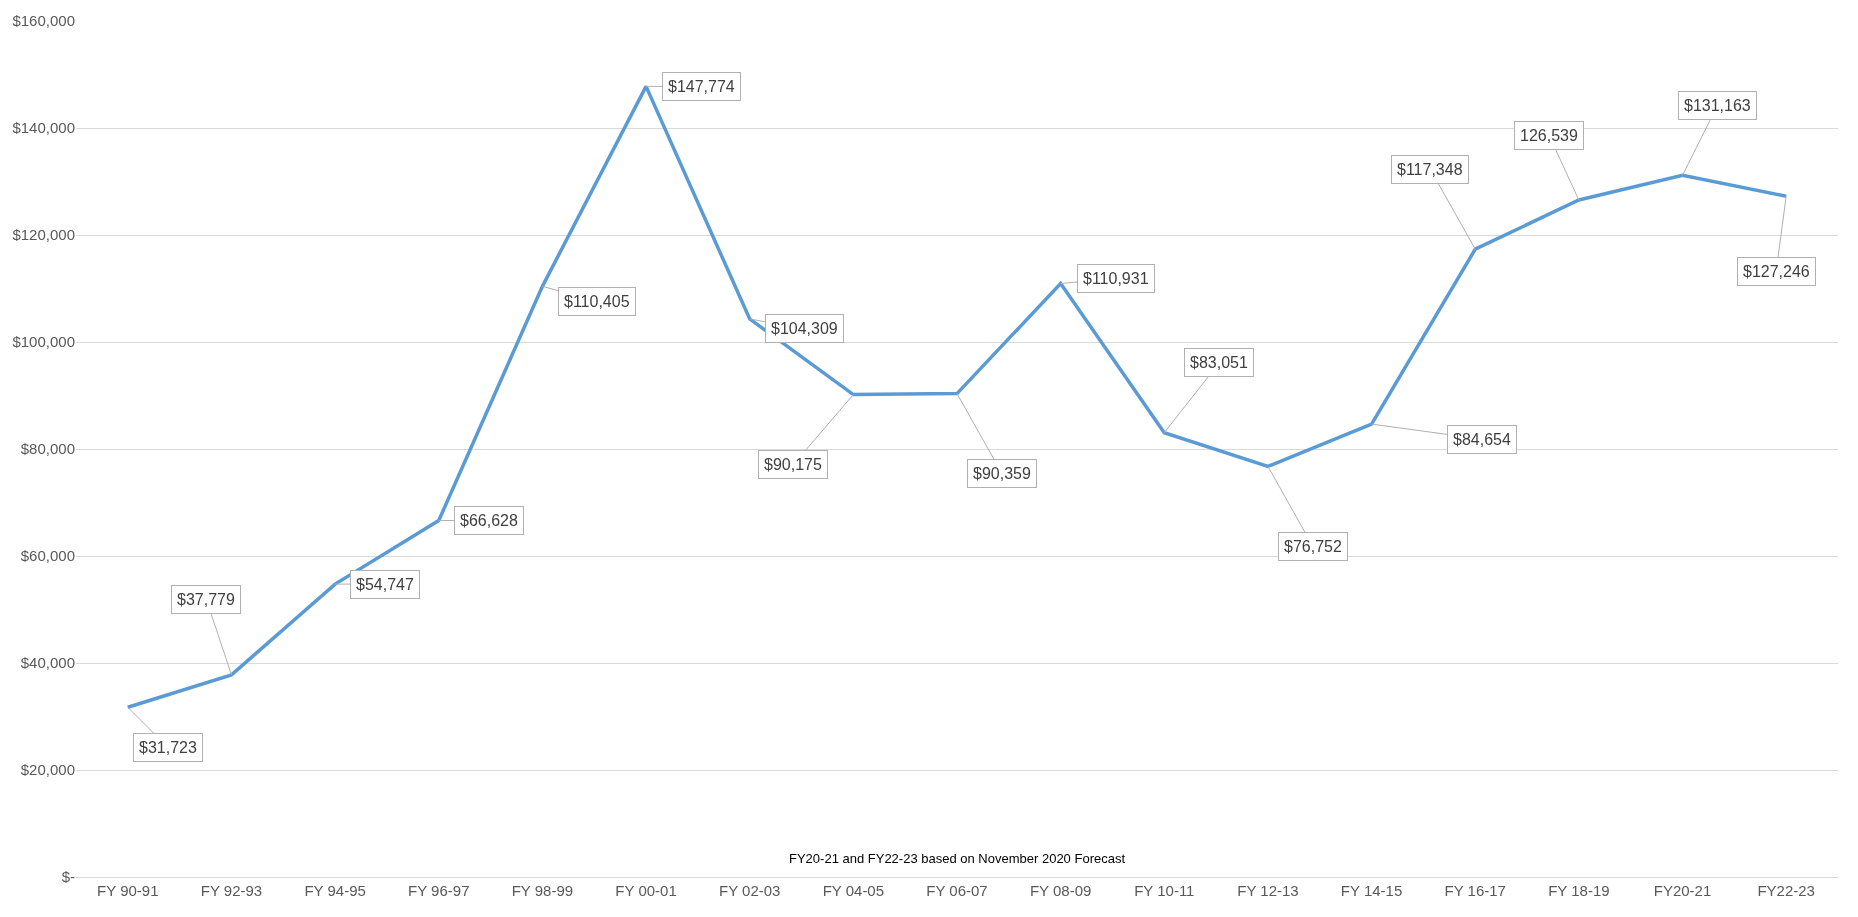 This screenshot has width=1858, height=917. What do you see at coordinates (1682, 890) in the screenshot?
I see `x-tick-label: FY20-21` at bounding box center [1682, 890].